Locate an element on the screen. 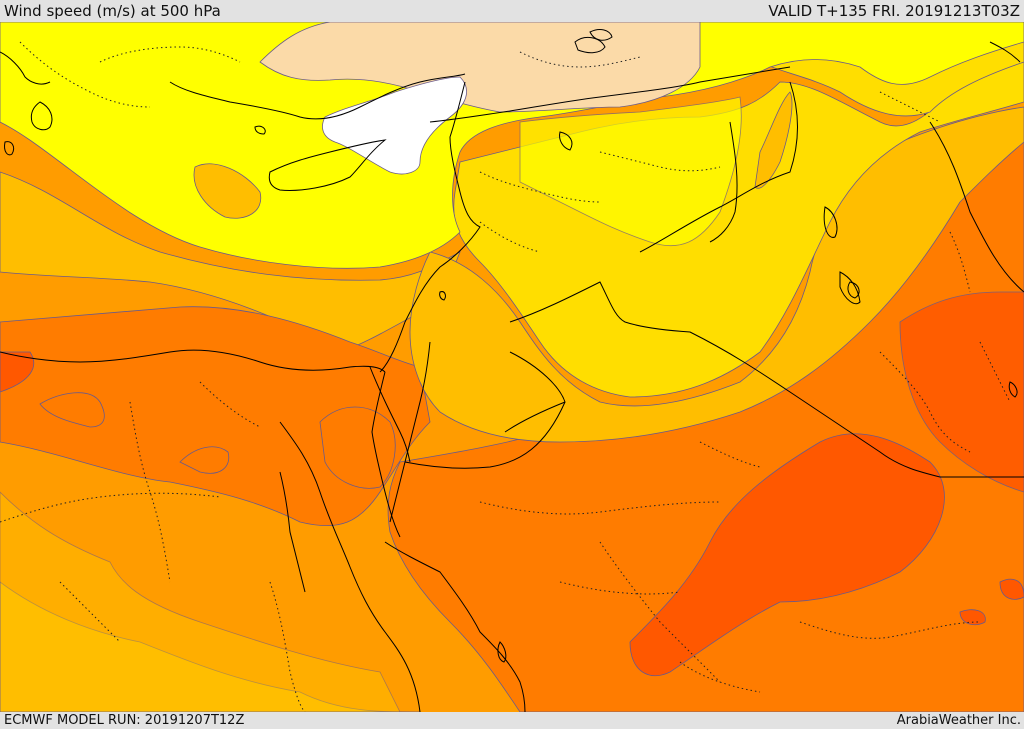 This screenshot has width=1024, height=729. band-calm-white is located at coordinates (394, 125).